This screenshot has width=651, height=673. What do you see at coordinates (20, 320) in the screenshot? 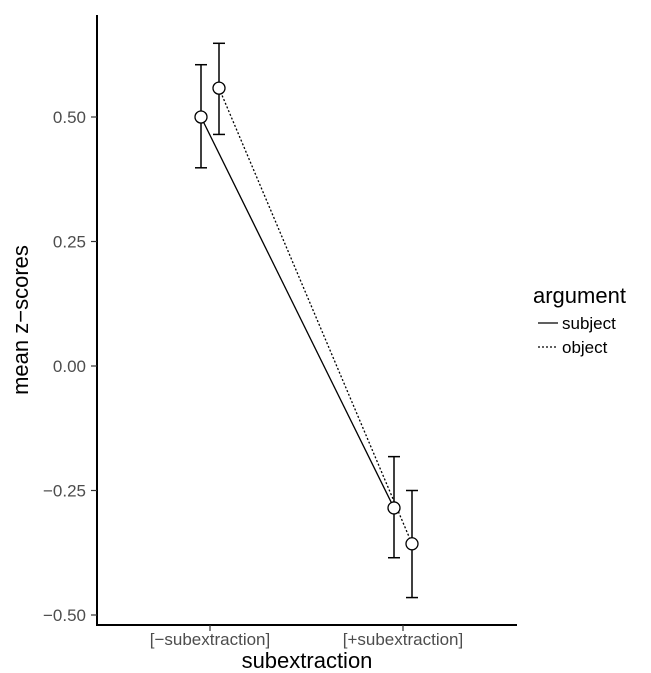
I see `y-axis-title: mean z−scores` at bounding box center [20, 320].